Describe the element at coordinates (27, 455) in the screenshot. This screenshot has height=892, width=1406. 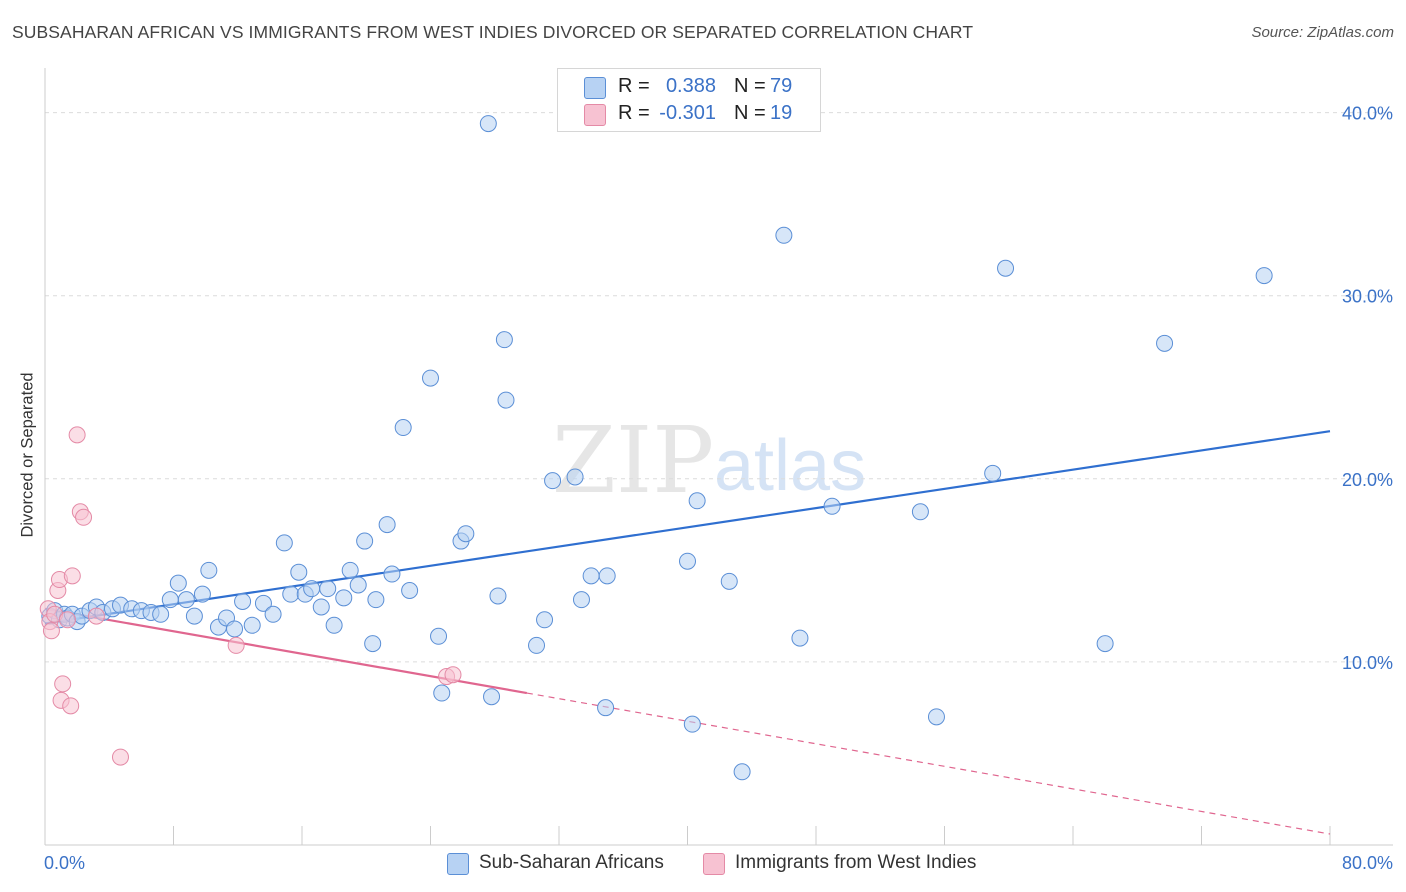
I see `y-axis-label: Divorced or Separated` at that location.